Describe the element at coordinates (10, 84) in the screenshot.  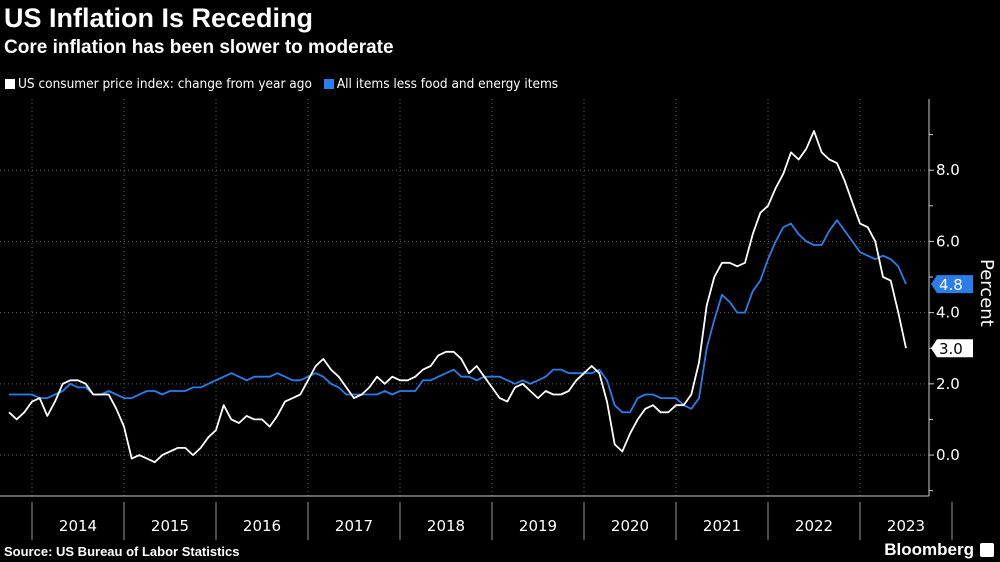
I see `legend-swatch-cpi` at that location.